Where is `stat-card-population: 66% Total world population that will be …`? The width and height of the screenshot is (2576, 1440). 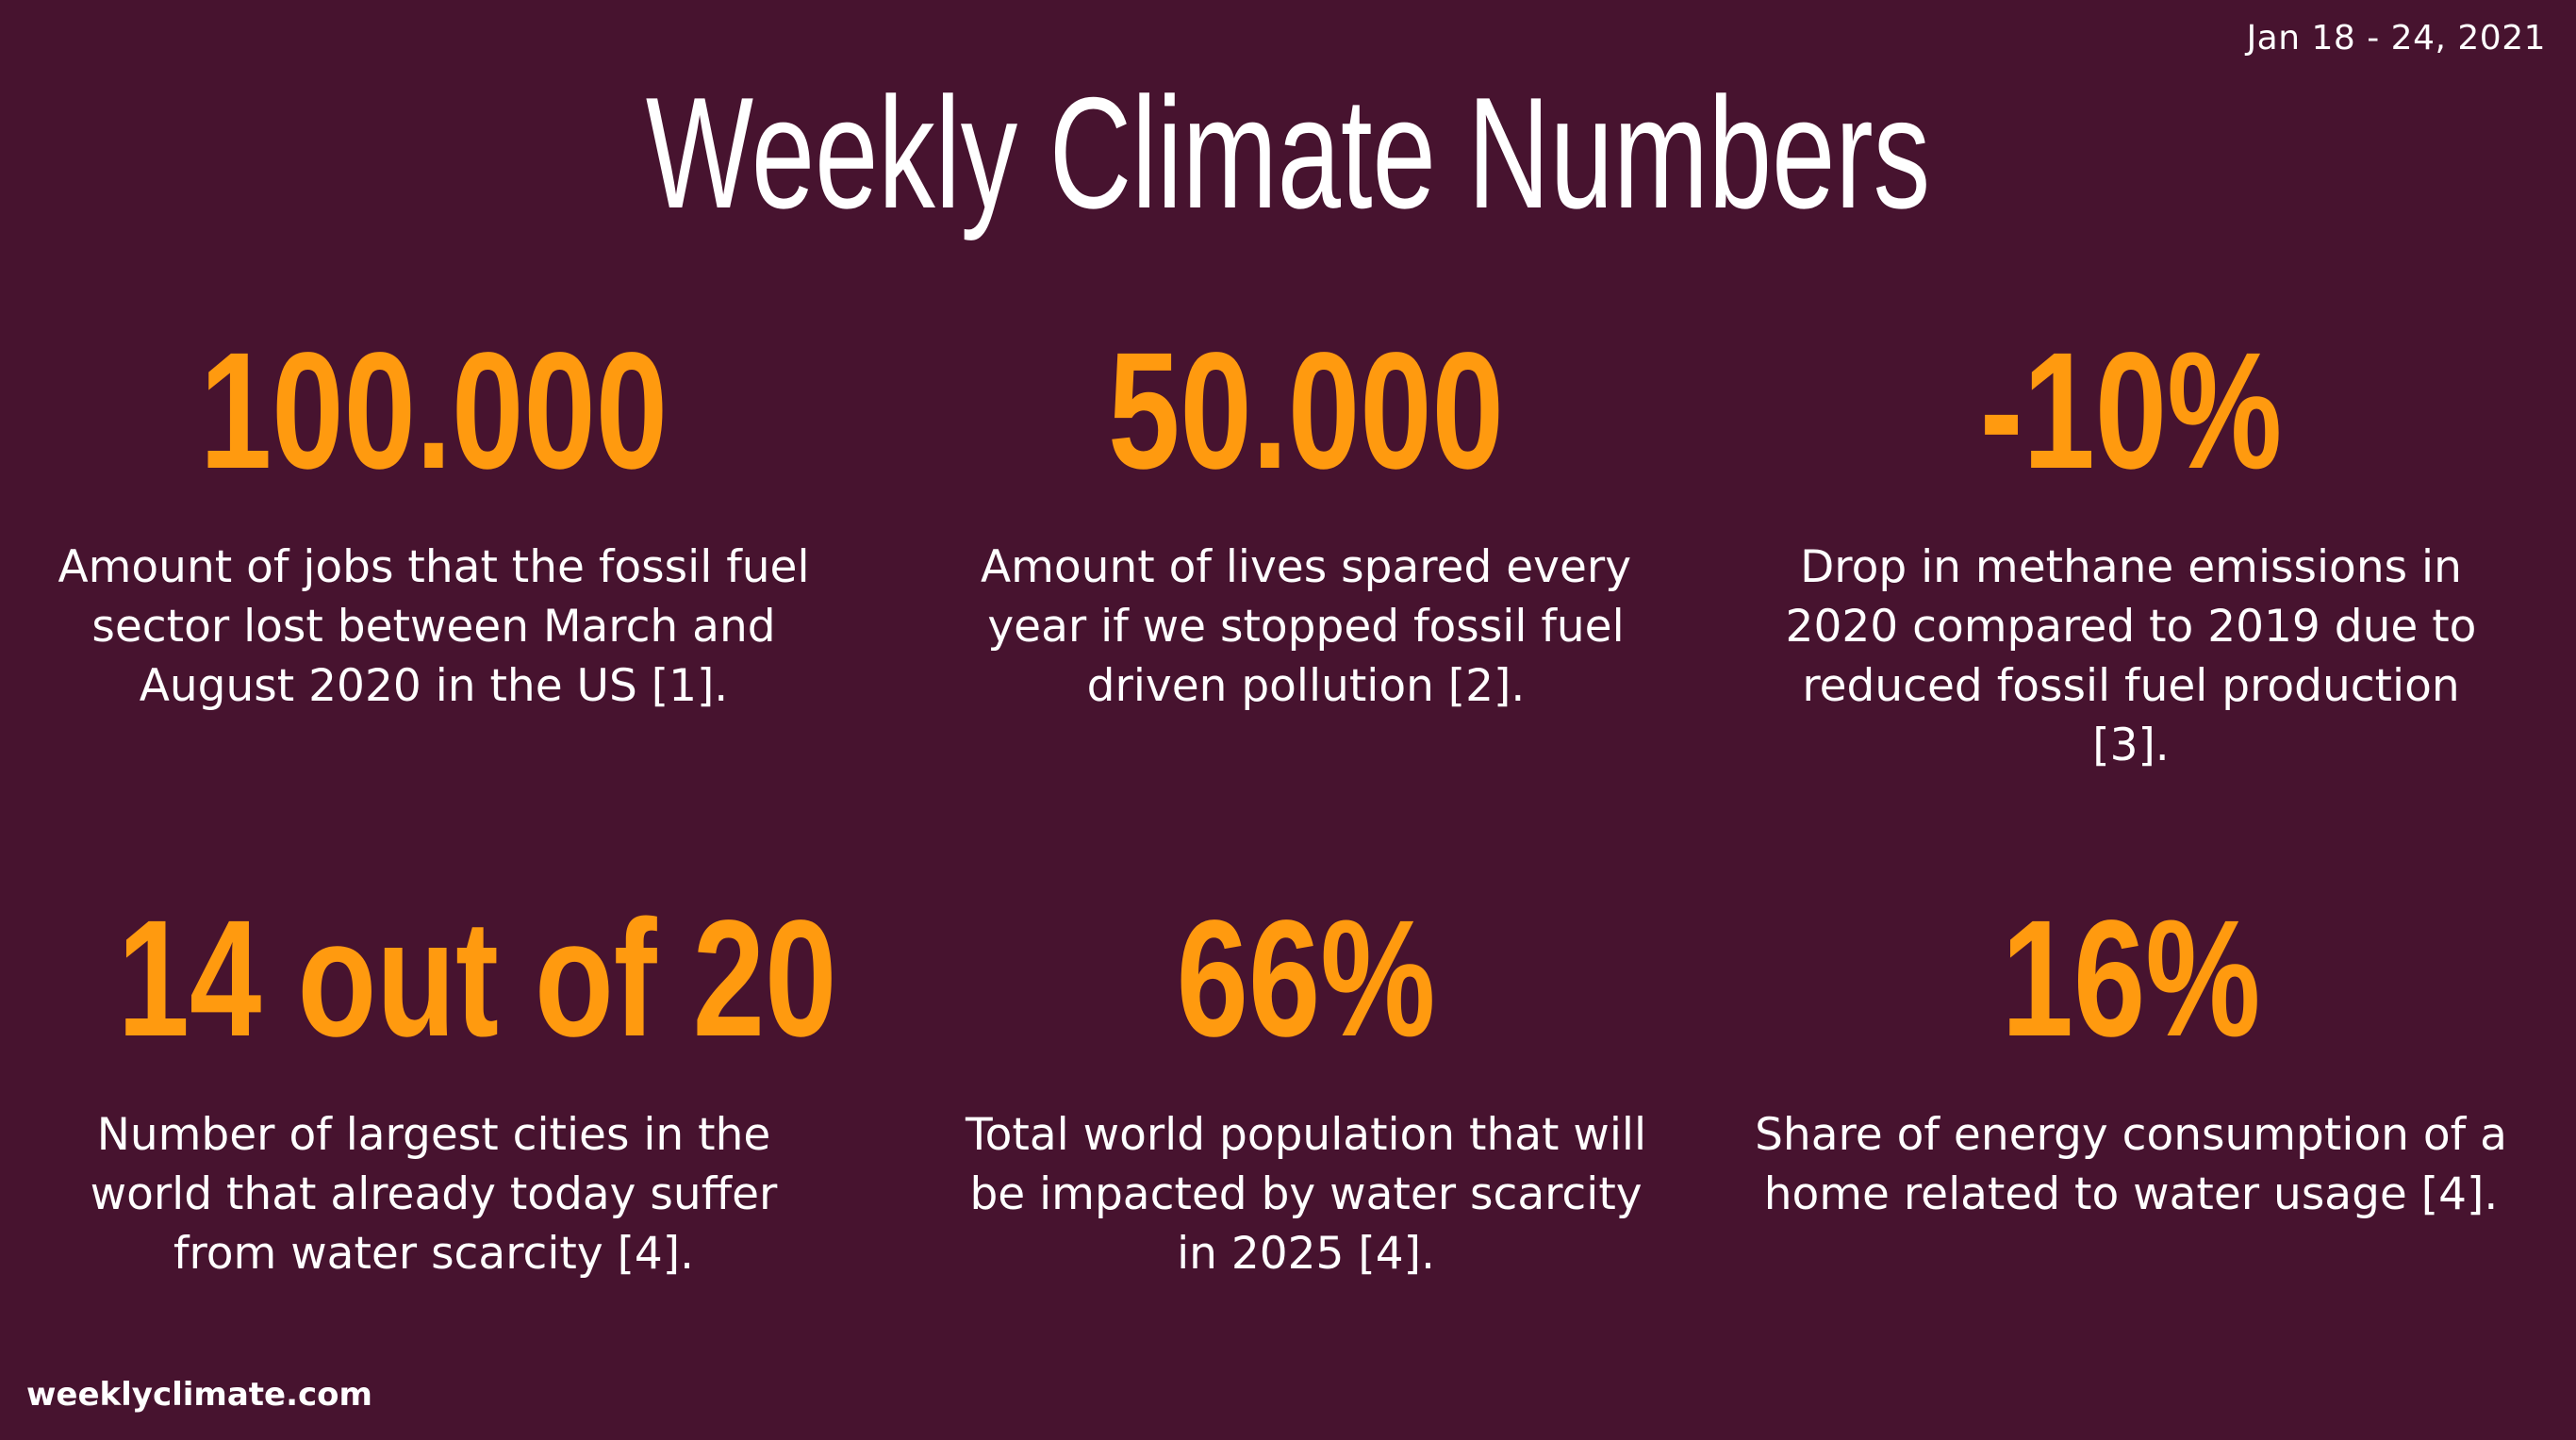
stat-card-population: 66% Total world population that will be … is located at coordinates (1305, 1103).